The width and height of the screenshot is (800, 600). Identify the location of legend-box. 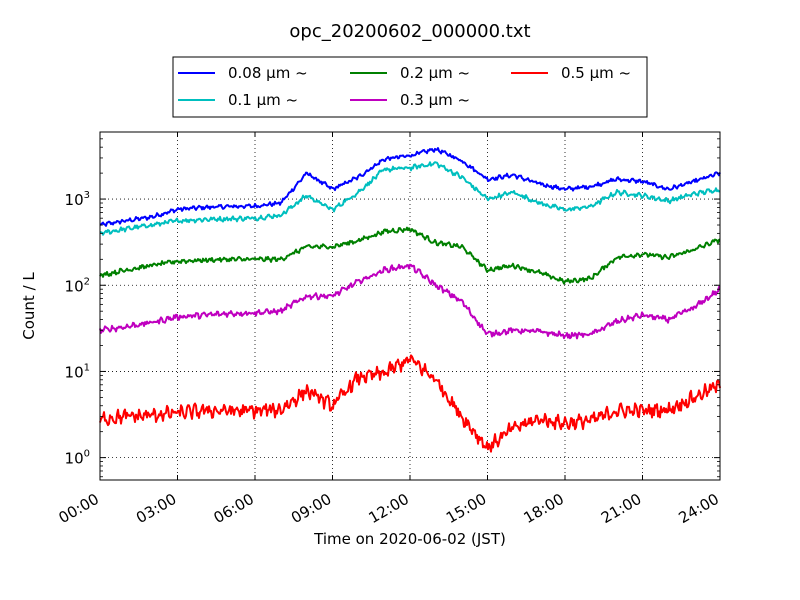
(410, 87).